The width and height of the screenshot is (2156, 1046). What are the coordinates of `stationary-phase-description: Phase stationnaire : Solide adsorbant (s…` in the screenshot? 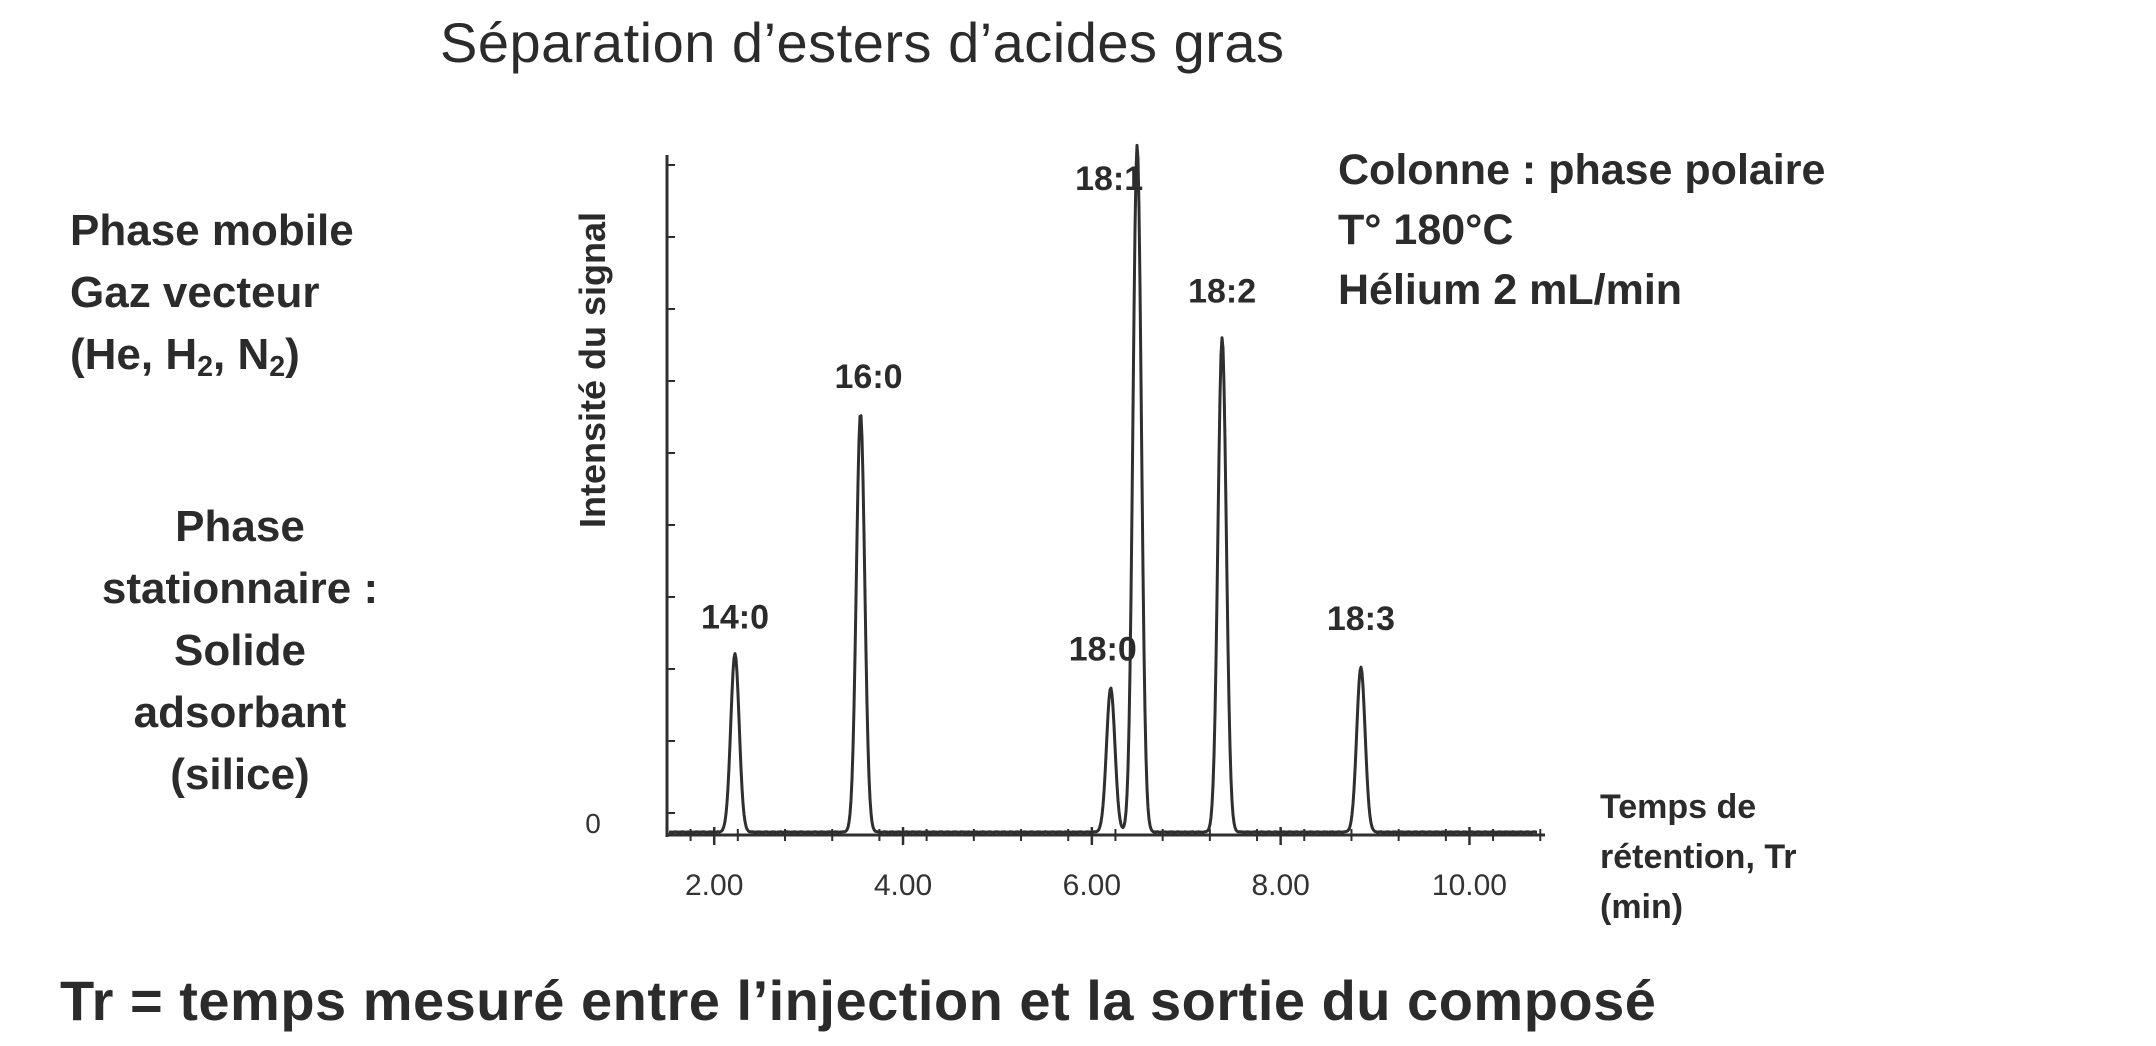 It's located at (240, 651).